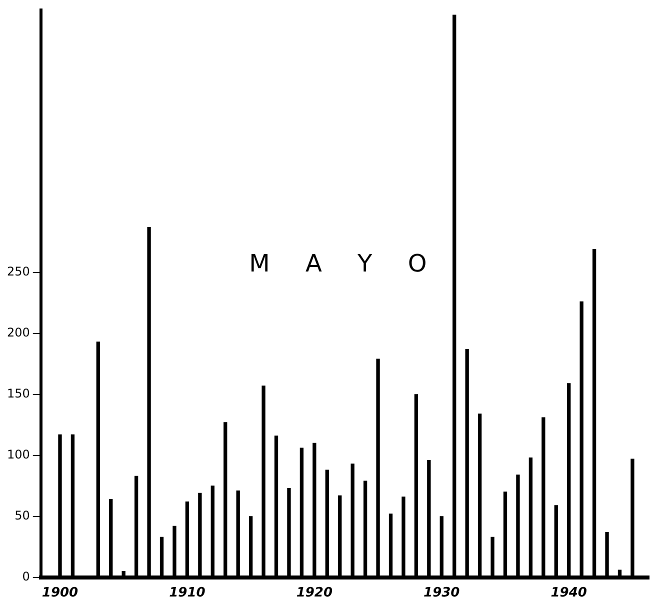 The height and width of the screenshot is (608, 653). What do you see at coordinates (568, 593) in the screenshot?
I see `x-tick-label: 1940` at bounding box center [568, 593].